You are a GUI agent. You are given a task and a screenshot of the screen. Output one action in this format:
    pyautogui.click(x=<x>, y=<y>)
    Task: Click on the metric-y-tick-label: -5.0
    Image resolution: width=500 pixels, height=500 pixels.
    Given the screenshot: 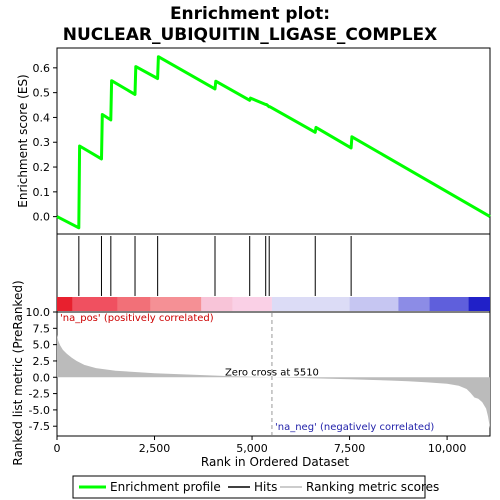 What is the action you would take?
    pyautogui.click(x=39, y=410)
    